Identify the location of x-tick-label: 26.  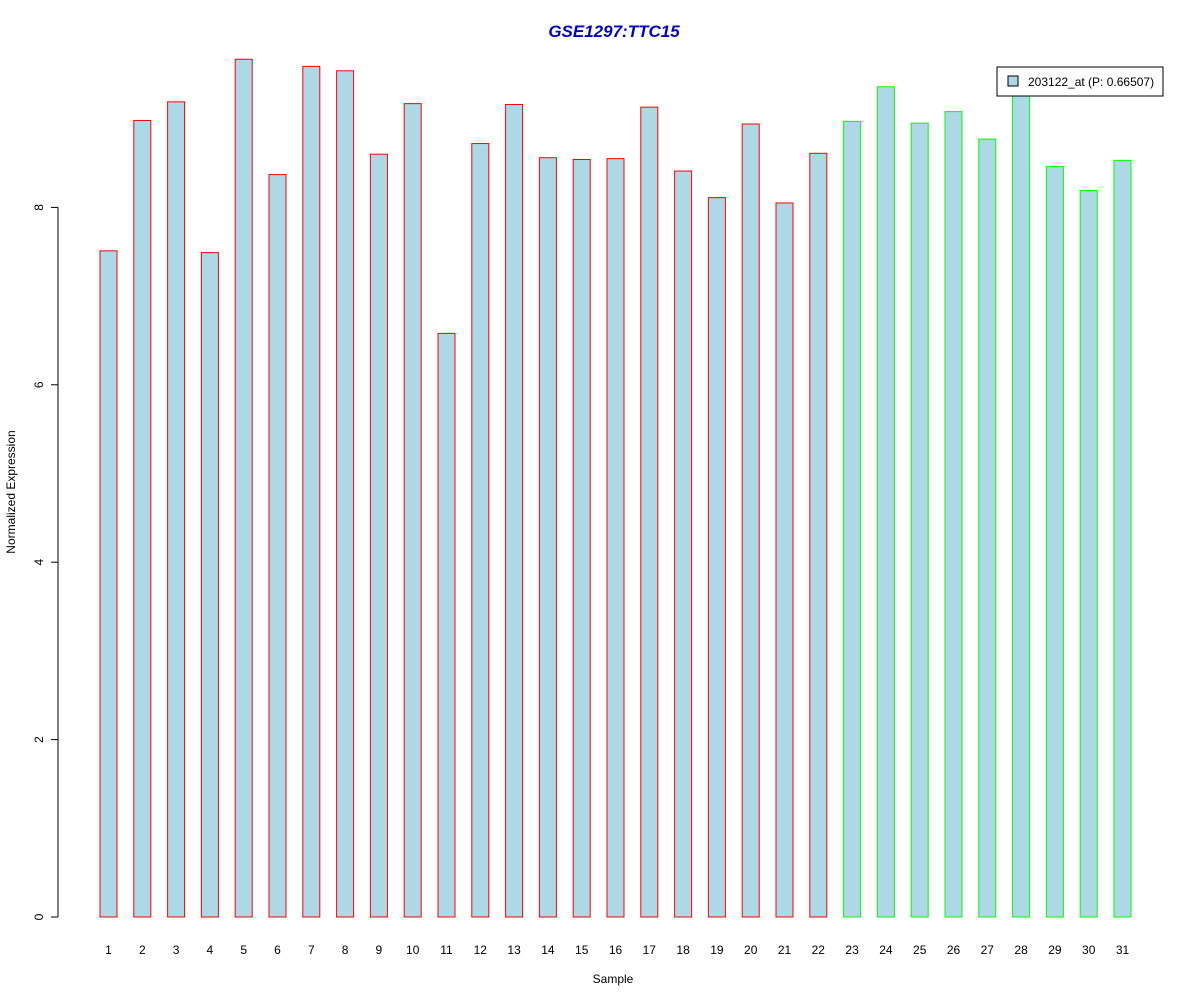
(954, 950).